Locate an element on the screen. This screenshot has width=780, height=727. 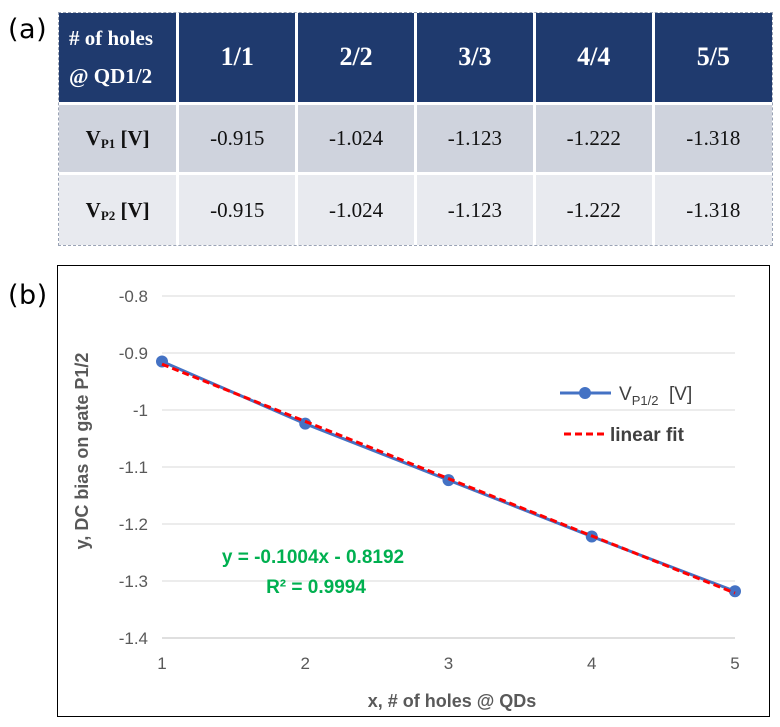
legend-label-data: VP1/2 [V] is located at coordinates (655, 396).